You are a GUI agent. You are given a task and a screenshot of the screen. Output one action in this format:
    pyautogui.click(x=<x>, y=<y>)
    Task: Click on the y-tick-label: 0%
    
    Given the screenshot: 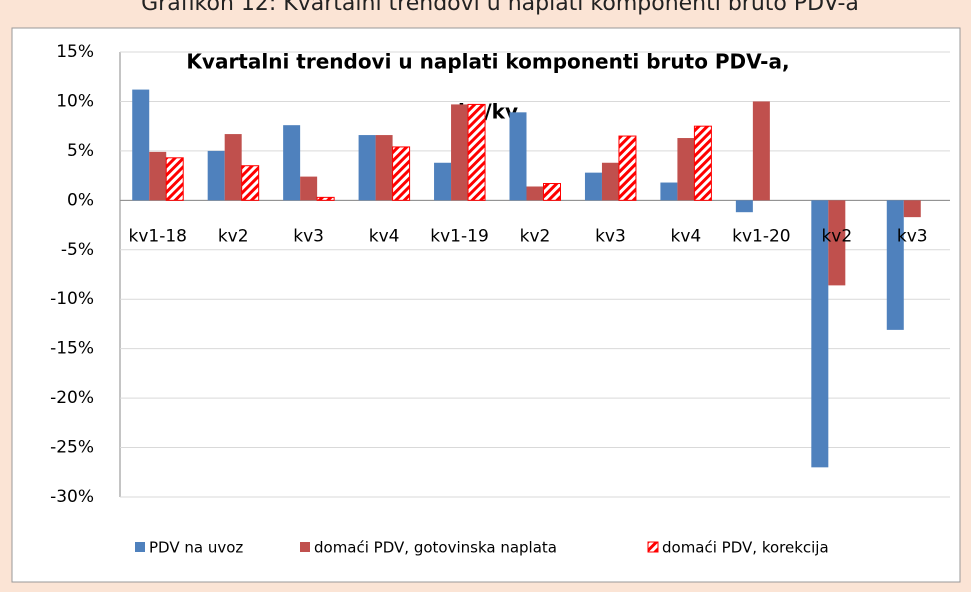 What is the action you would take?
    pyautogui.click(x=80, y=200)
    